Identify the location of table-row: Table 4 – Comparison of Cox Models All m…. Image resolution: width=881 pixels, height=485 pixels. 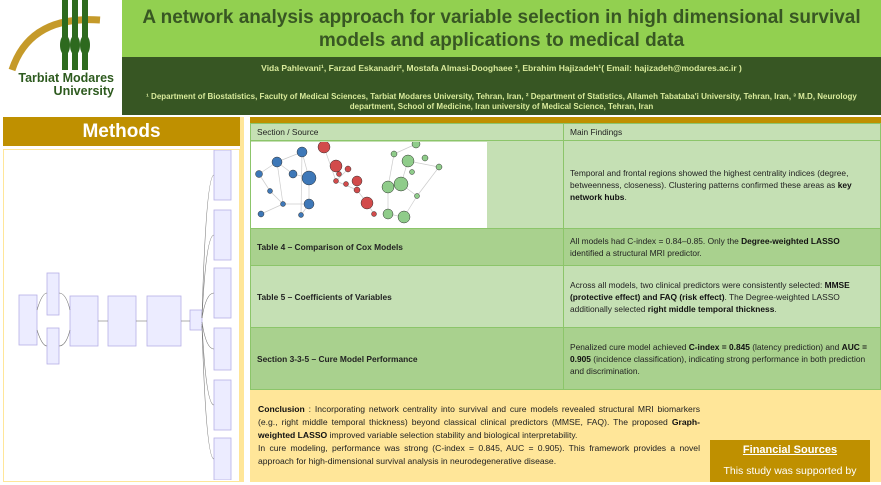
(565, 247).